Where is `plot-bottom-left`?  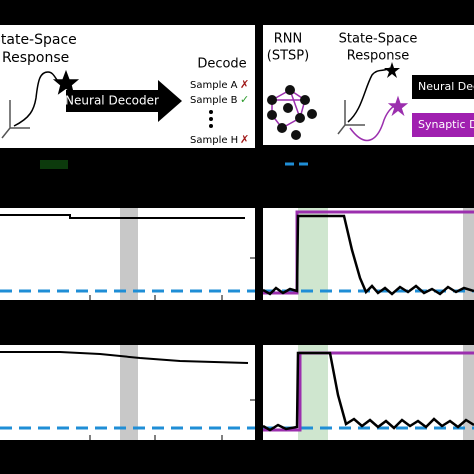 plot-bottom-left is located at coordinates (127, 392).